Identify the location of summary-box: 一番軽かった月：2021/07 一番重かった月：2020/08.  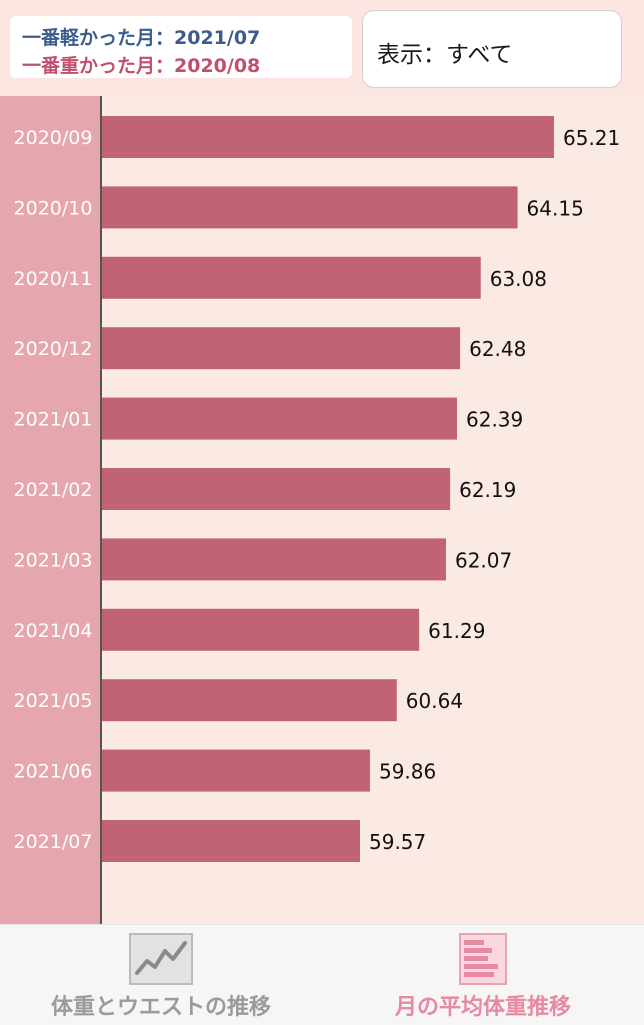
(181, 47).